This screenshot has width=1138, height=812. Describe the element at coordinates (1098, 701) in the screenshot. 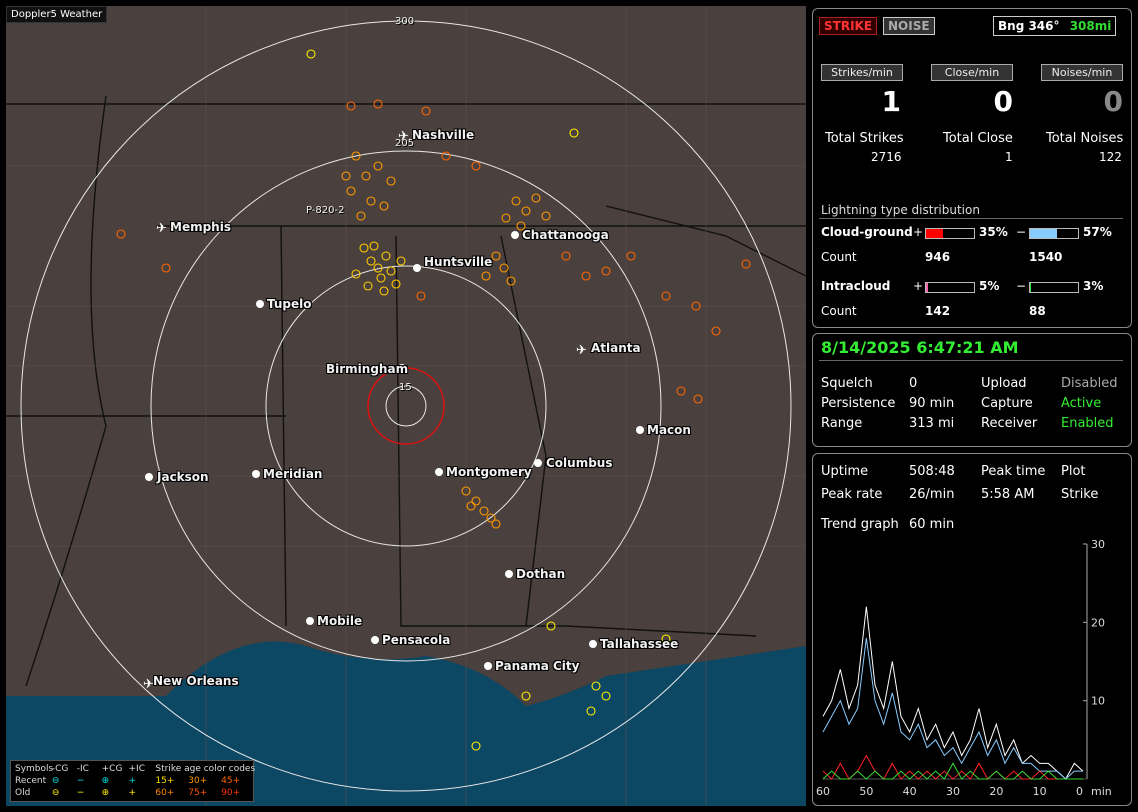

I see `y-tick-label: 10` at that location.